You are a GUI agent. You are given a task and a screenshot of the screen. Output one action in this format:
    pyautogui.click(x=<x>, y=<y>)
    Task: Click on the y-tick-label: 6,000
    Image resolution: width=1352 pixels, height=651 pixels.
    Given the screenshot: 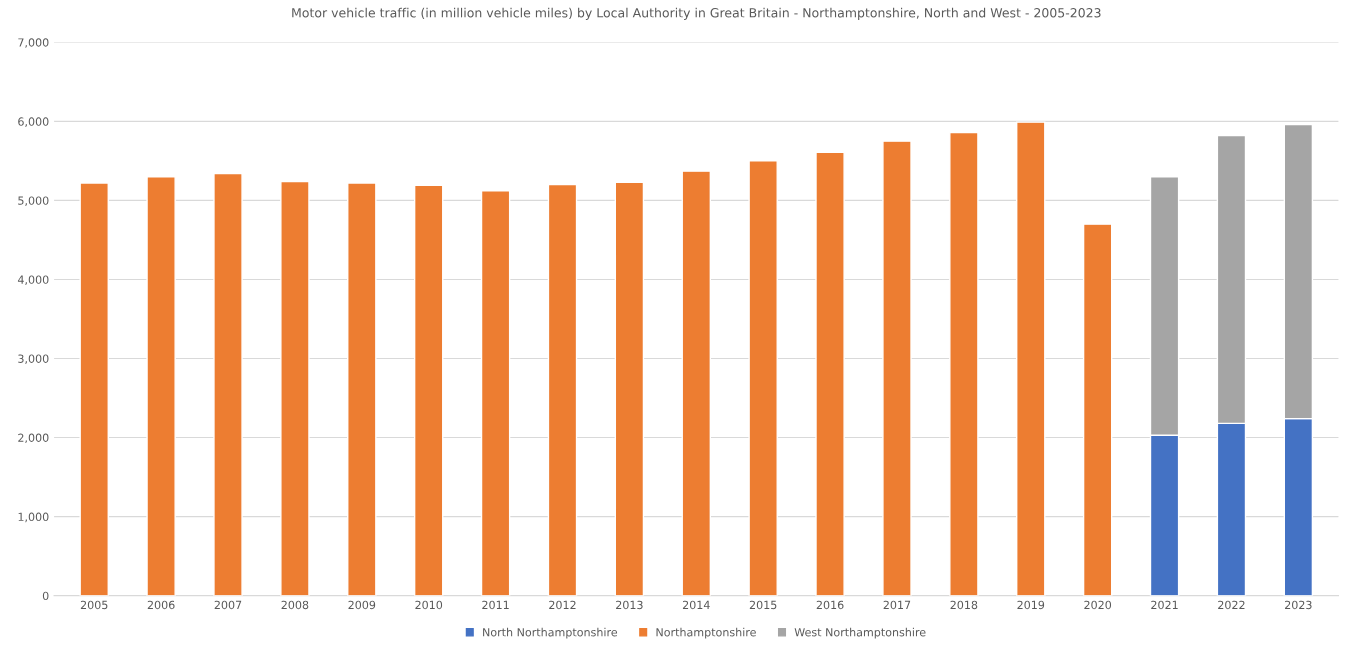 What is the action you would take?
    pyautogui.click(x=33, y=122)
    